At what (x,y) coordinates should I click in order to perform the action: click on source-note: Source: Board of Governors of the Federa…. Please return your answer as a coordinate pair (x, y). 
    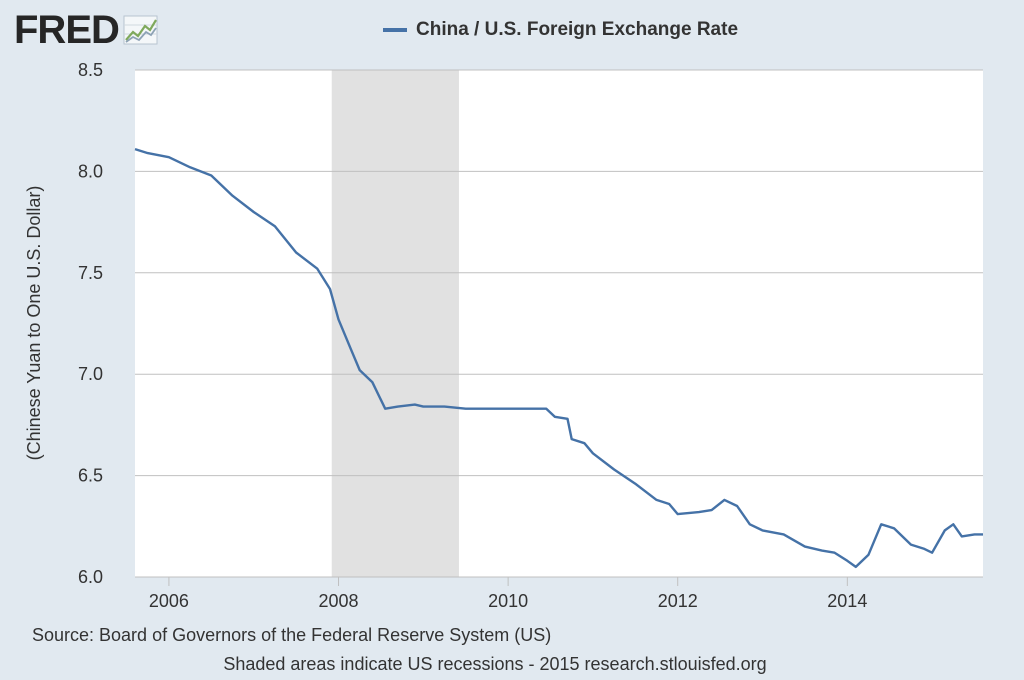
    Looking at the image, I should click on (292, 635).